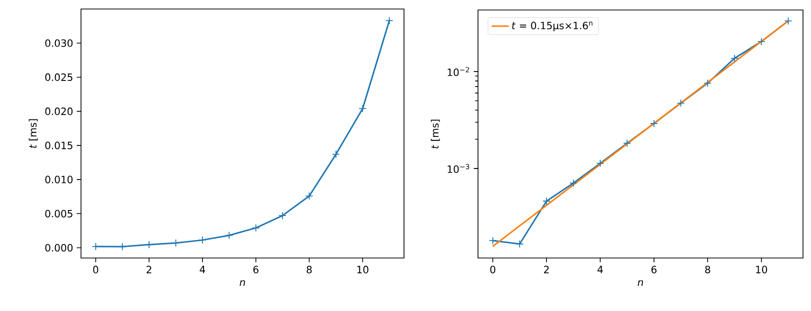 The image size is (811, 311). I want to click on y-tick-label: 10$^{−3}$, so click(459, 168).